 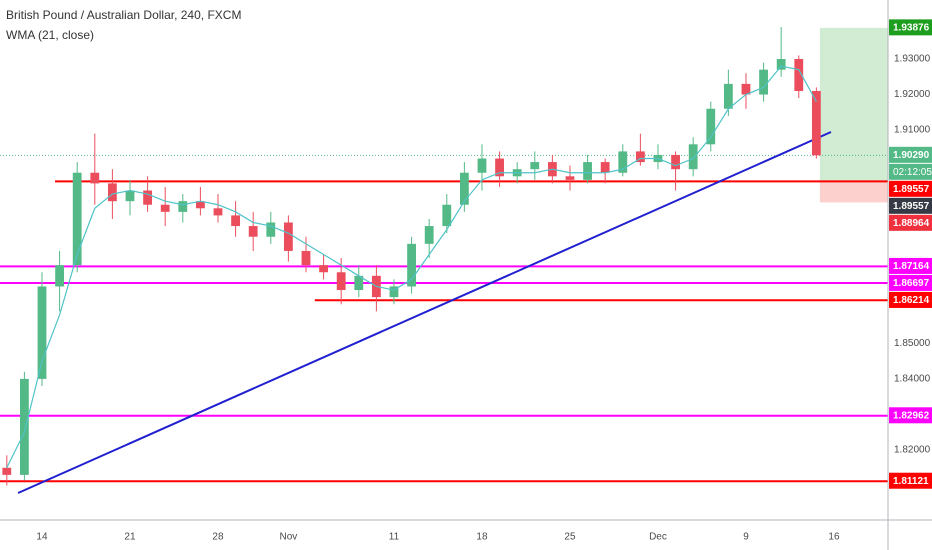 What do you see at coordinates (912, 450) in the screenshot?
I see `y-tick-label: 1.82000` at bounding box center [912, 450].